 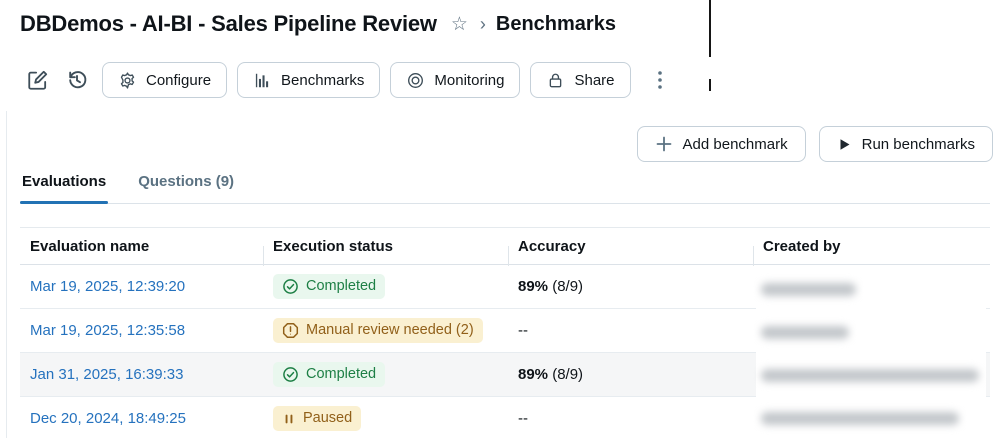 I want to click on configure-label: Configure, so click(x=179, y=80).